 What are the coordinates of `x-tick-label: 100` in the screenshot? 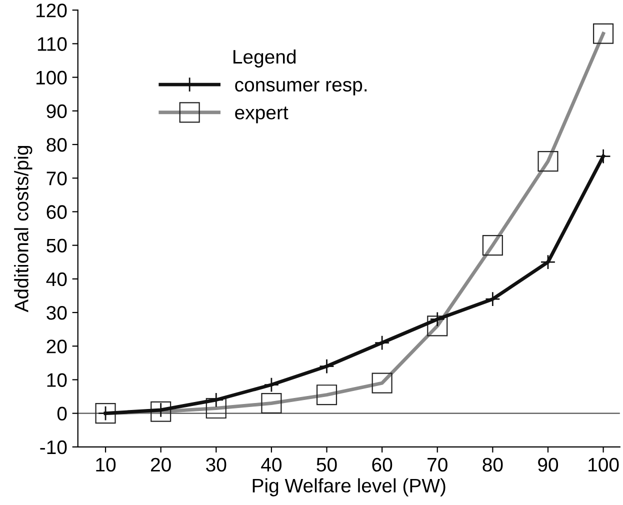 It's located at (603, 465).